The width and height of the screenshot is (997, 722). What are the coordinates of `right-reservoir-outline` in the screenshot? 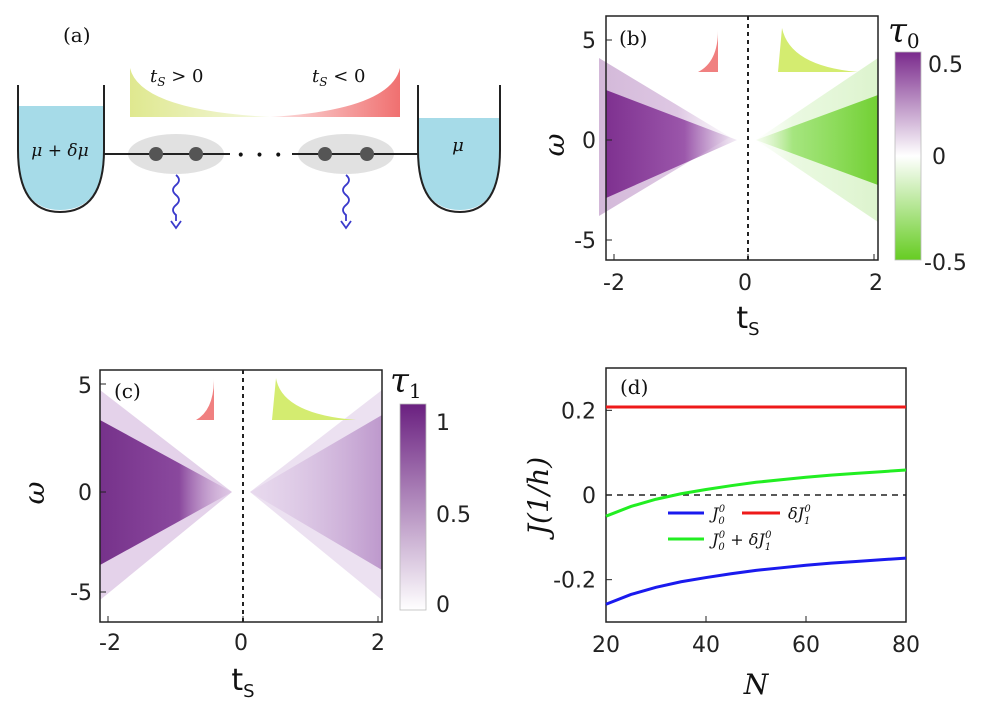 It's located at (459, 149).